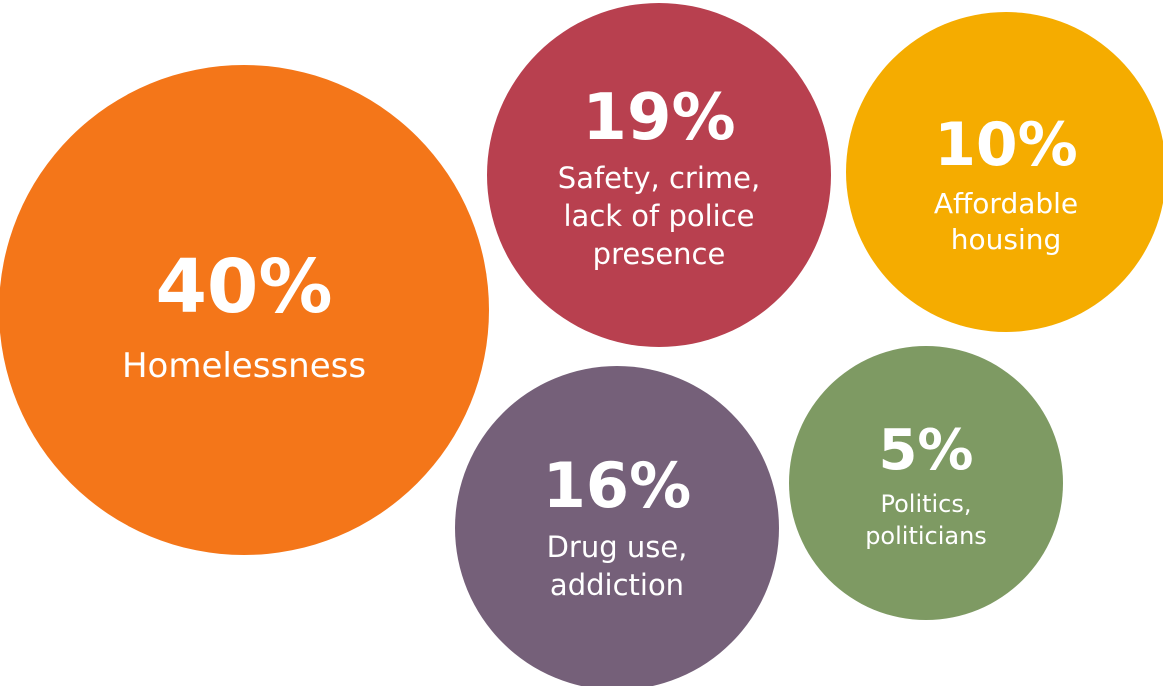  What do you see at coordinates (617, 585) in the screenshot?
I see `bubble-category-label: addiction` at bounding box center [617, 585].